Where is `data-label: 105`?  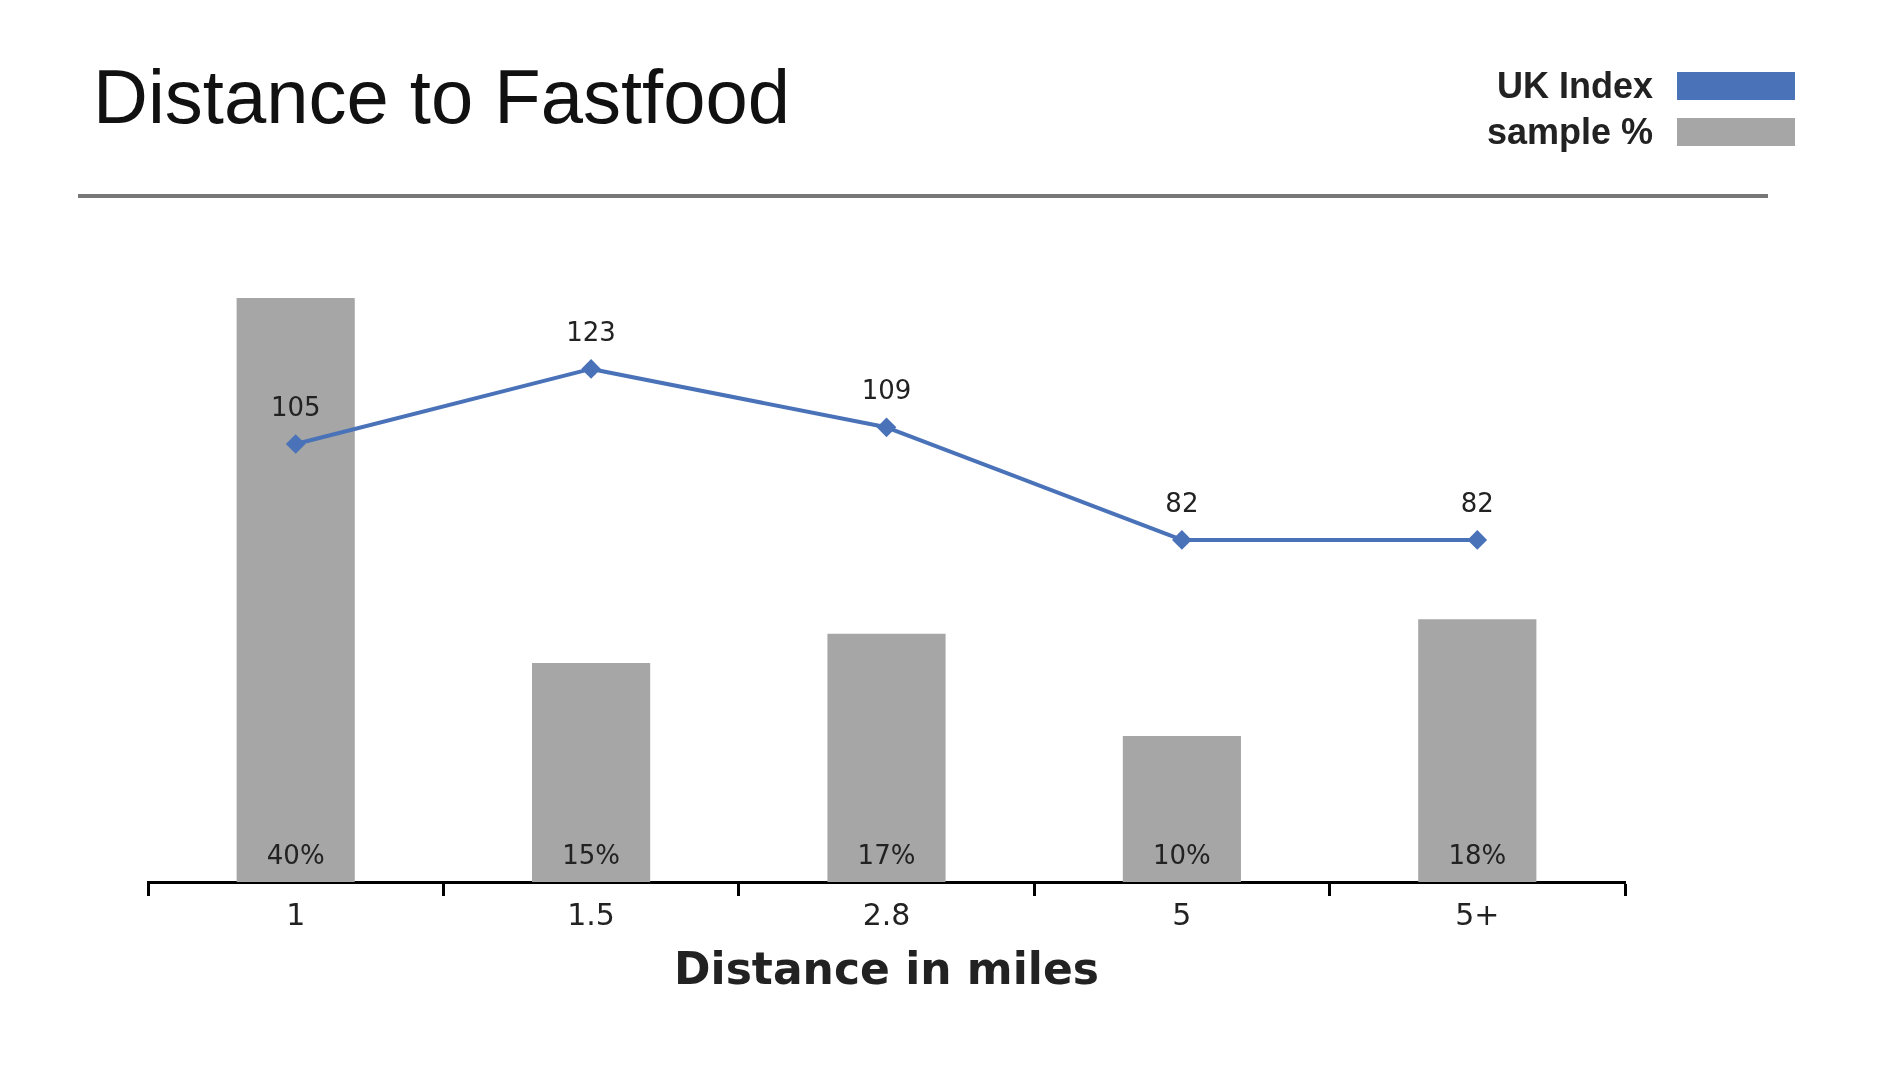
data-label: 105 is located at coordinates (295, 406).